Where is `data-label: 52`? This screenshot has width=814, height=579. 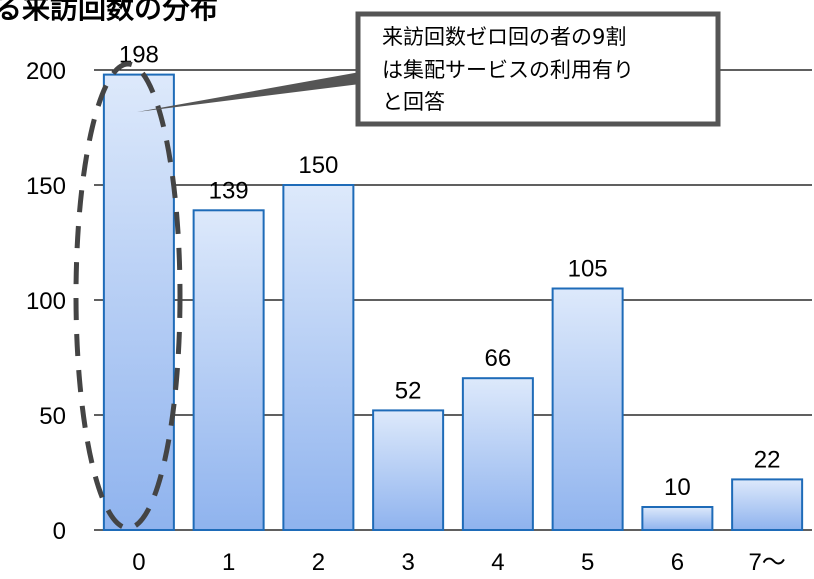
data-label: 52 is located at coordinates (408, 390).